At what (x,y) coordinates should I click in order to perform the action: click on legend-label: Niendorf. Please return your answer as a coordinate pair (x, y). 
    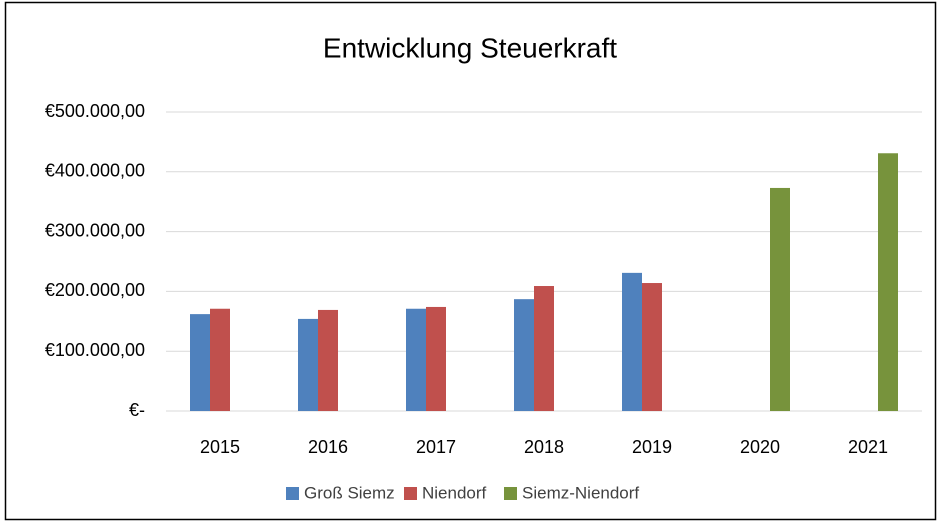
    Looking at the image, I should click on (454, 492).